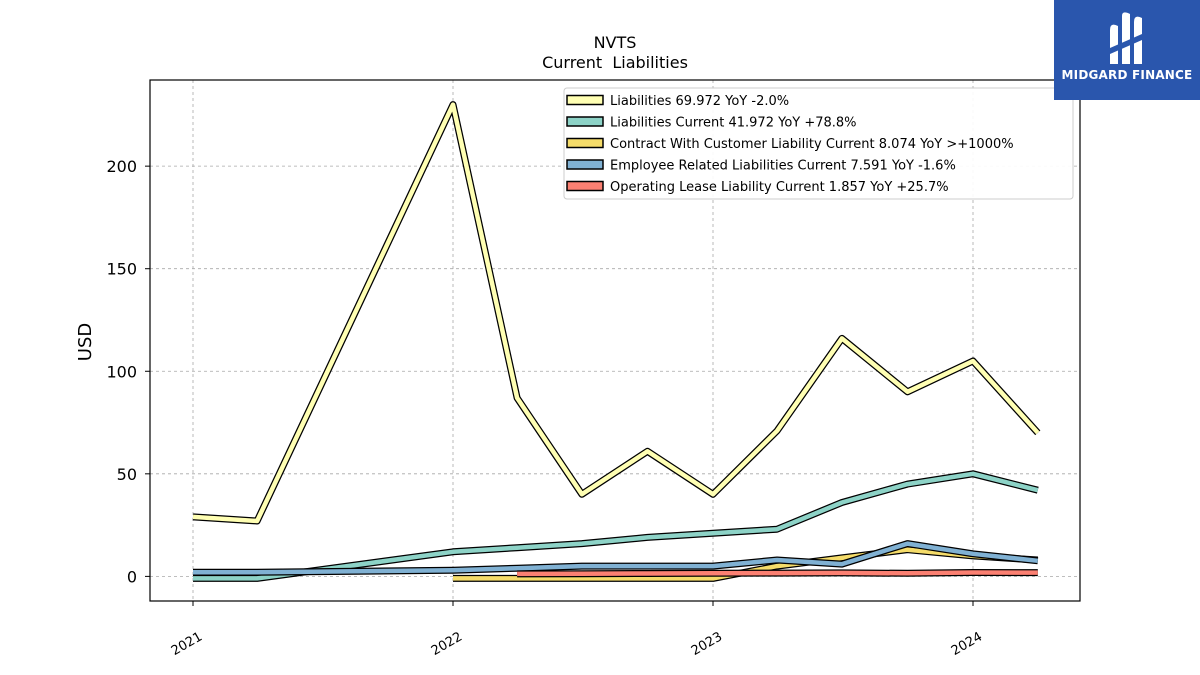  I want to click on x-tick-label: 2022, so click(447, 644).